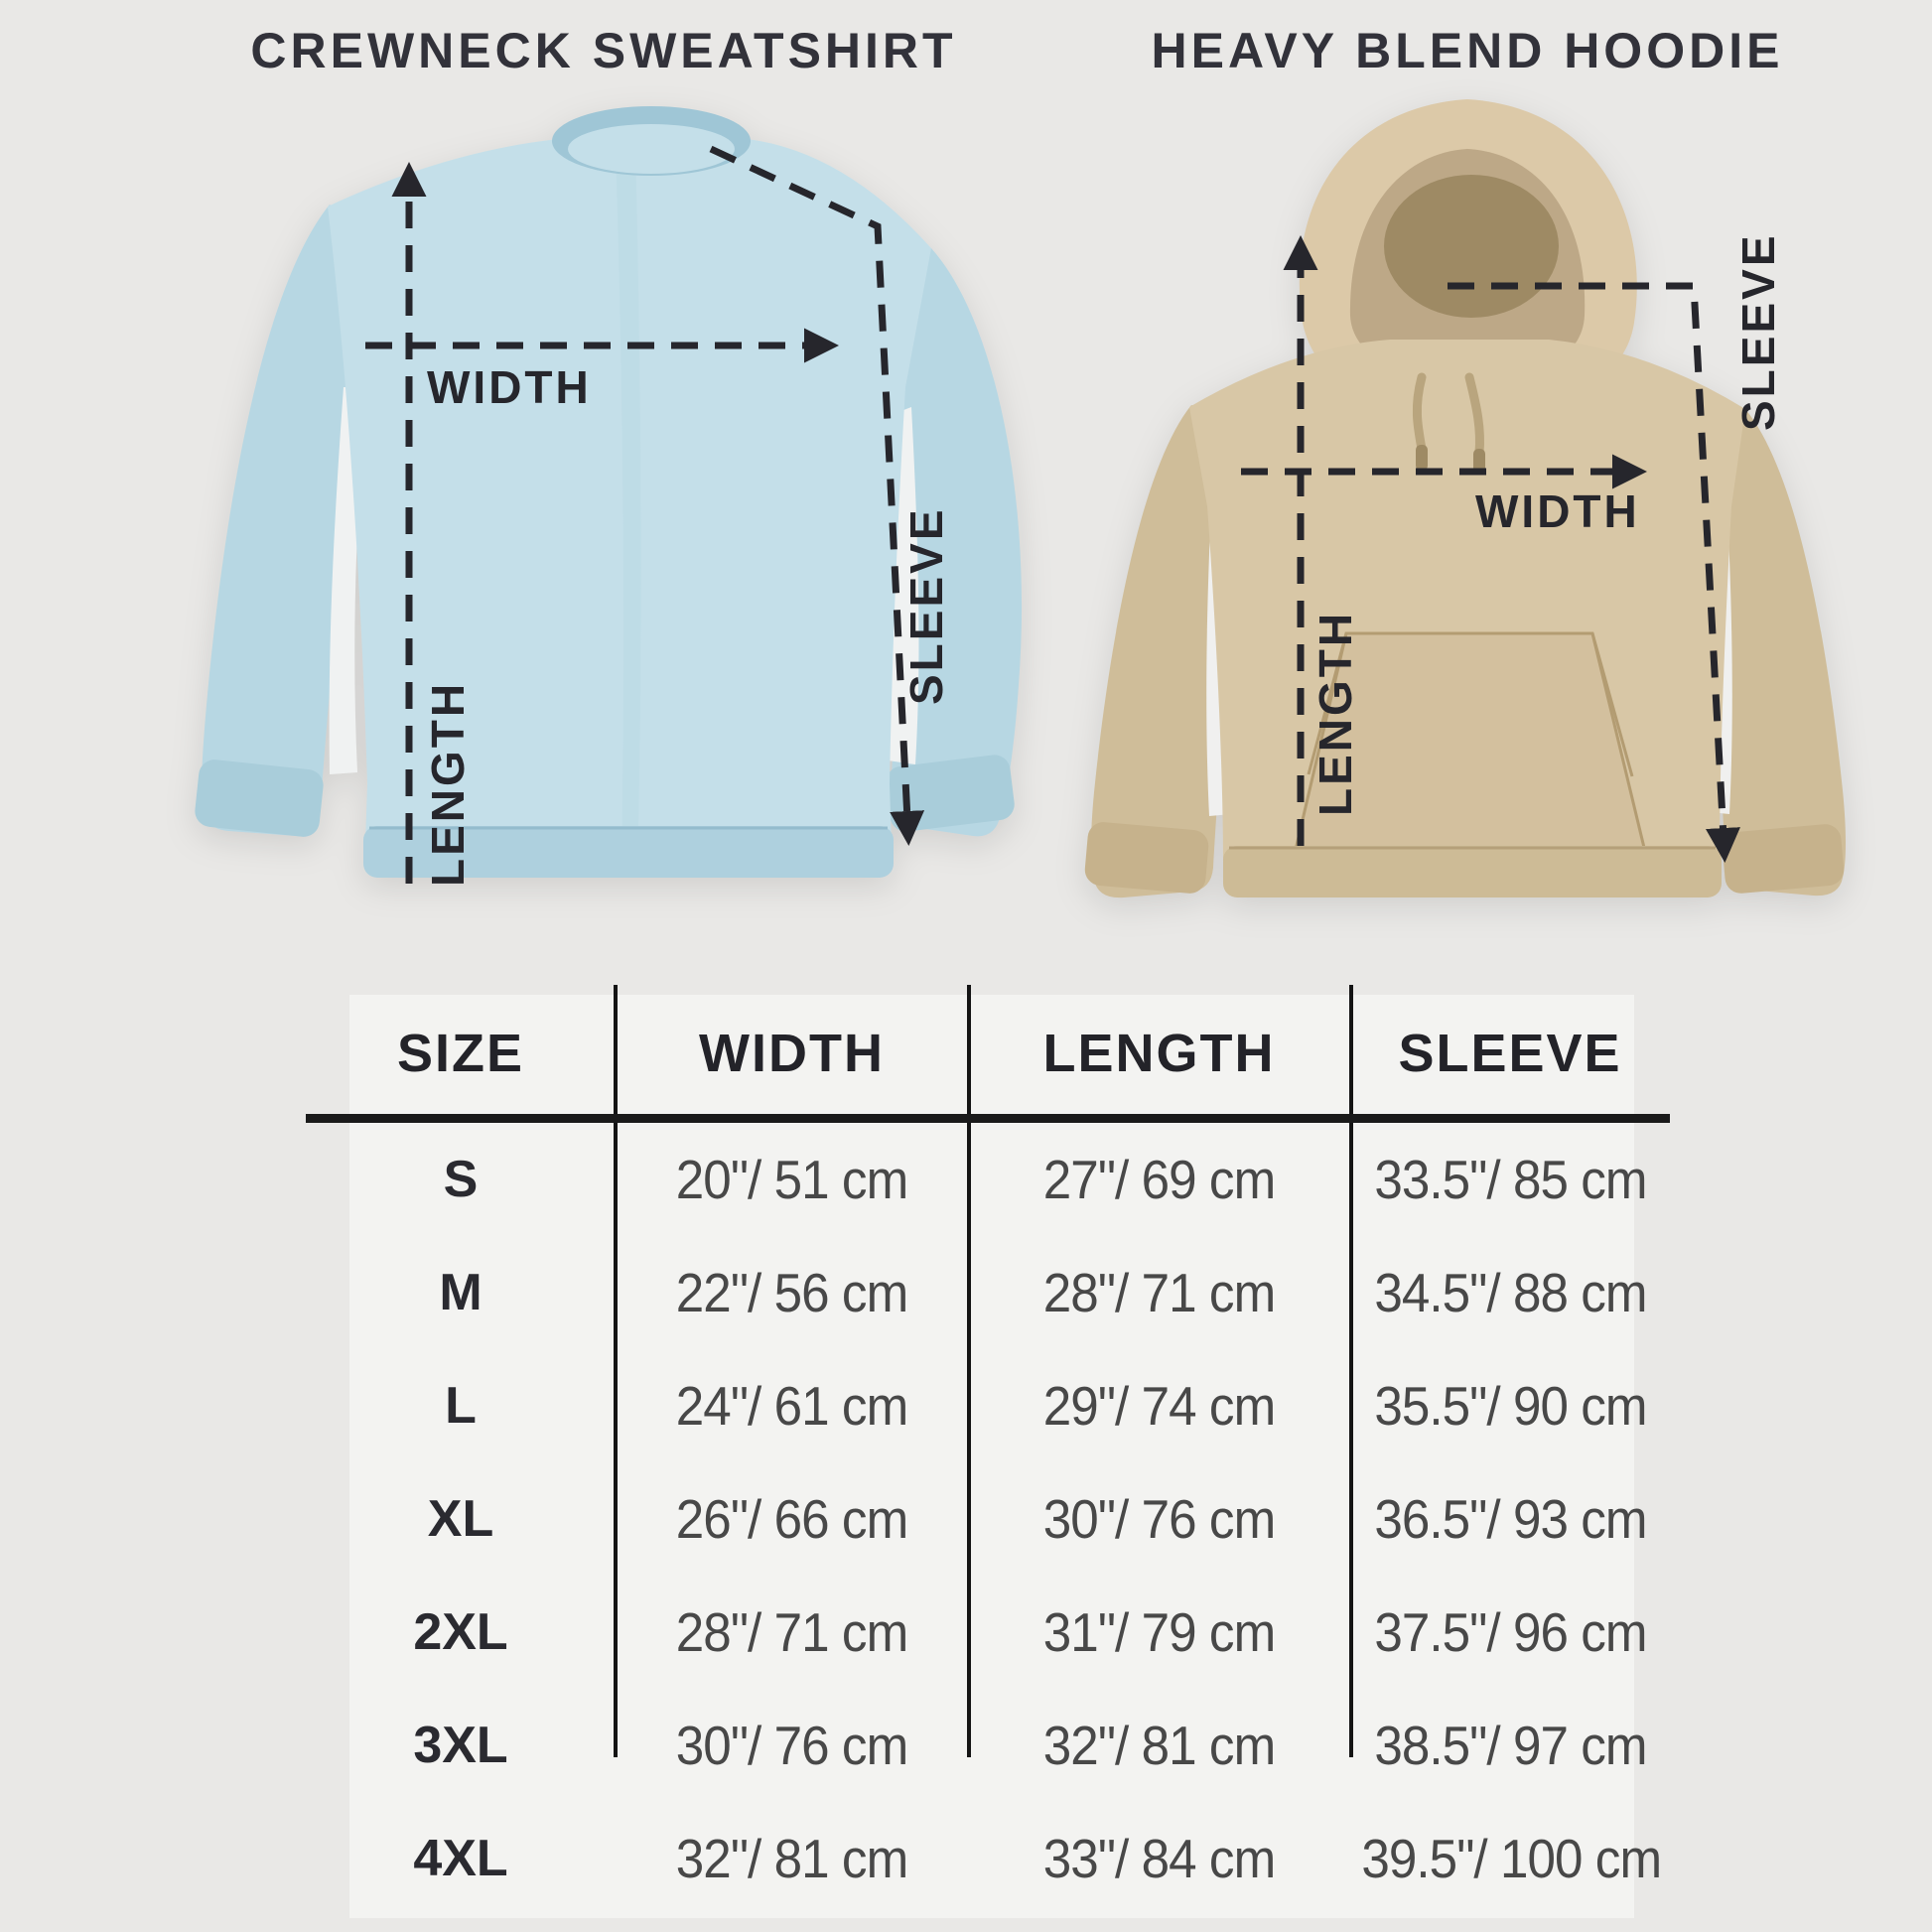 The height and width of the screenshot is (1932, 1932). Describe the element at coordinates (461, 1406) in the screenshot. I see `size-cell: L` at that location.